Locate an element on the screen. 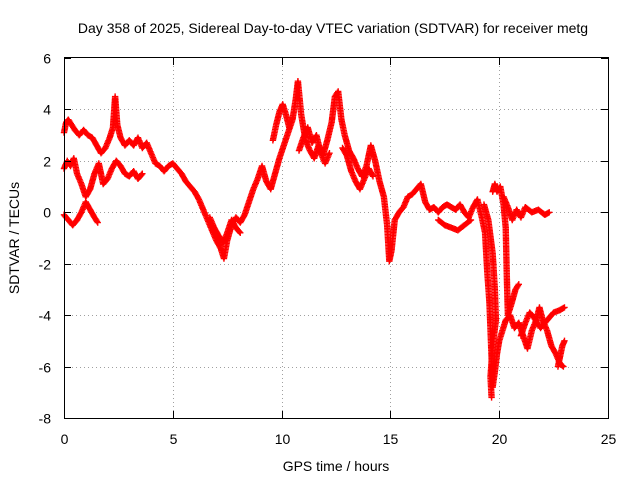 The image size is (640, 480). x-tick-label: 0 is located at coordinates (65, 439).